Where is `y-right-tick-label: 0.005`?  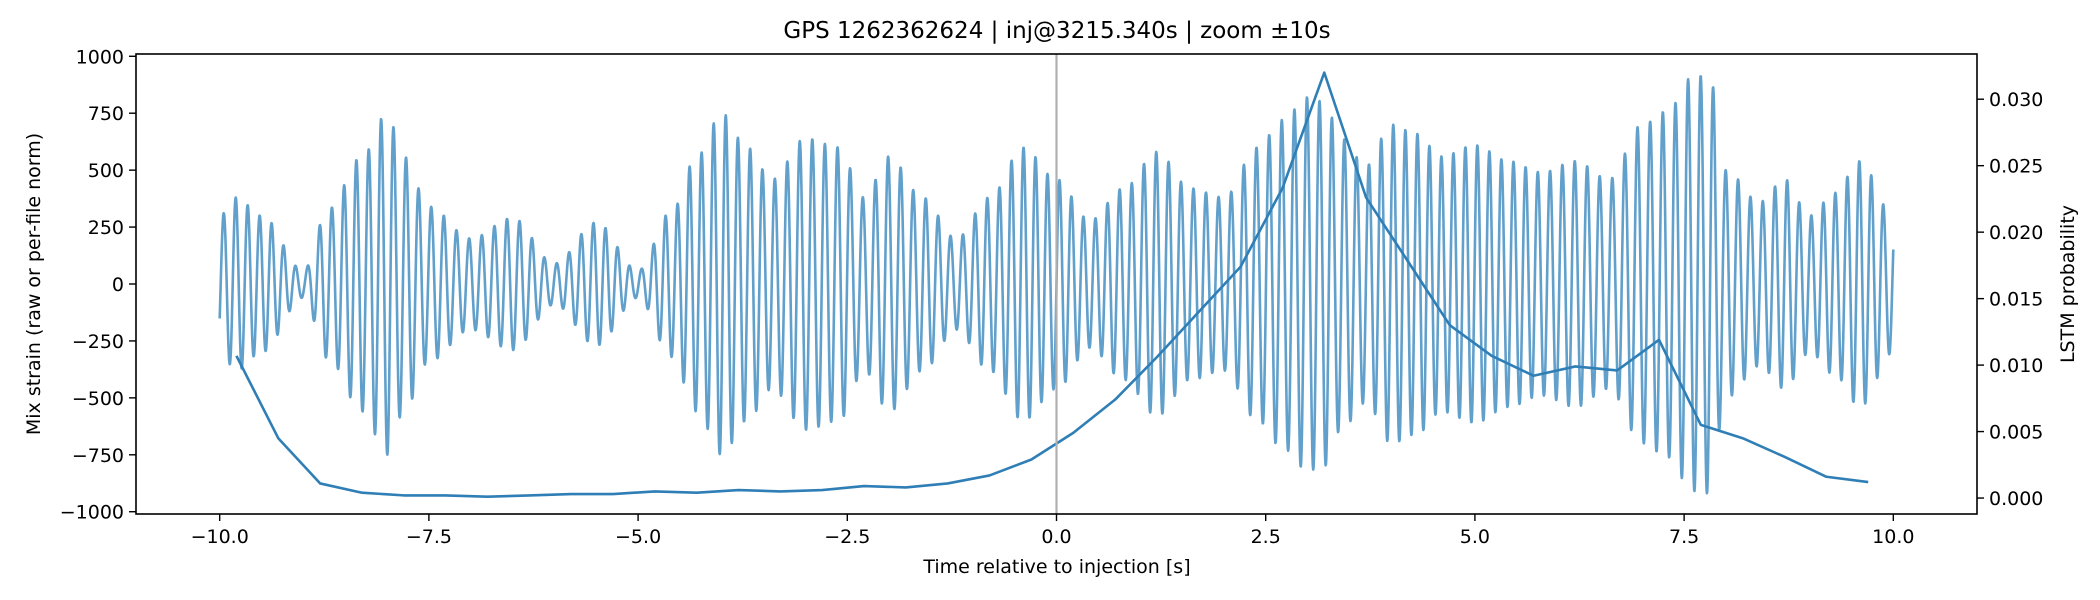
y-right-tick-label: 0.005 is located at coordinates (2016, 433).